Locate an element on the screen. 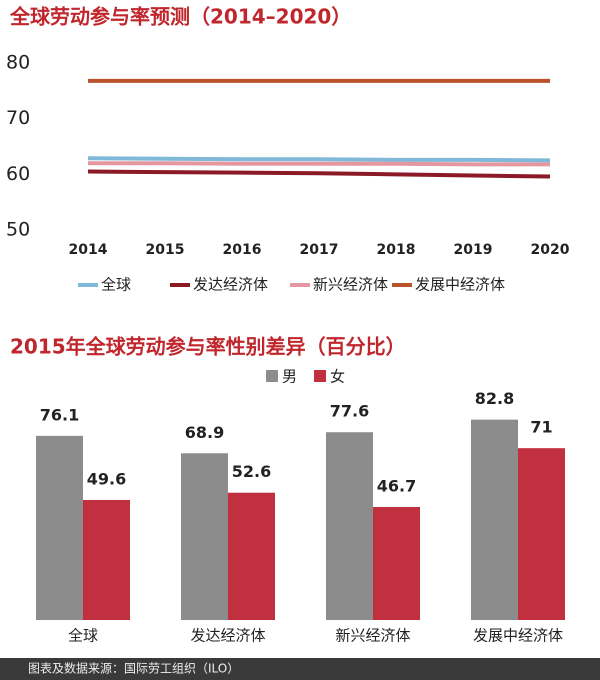 Image resolution: width=600 pixels, height=680 pixels. legend-label: 新兴经济体 is located at coordinates (350, 285).